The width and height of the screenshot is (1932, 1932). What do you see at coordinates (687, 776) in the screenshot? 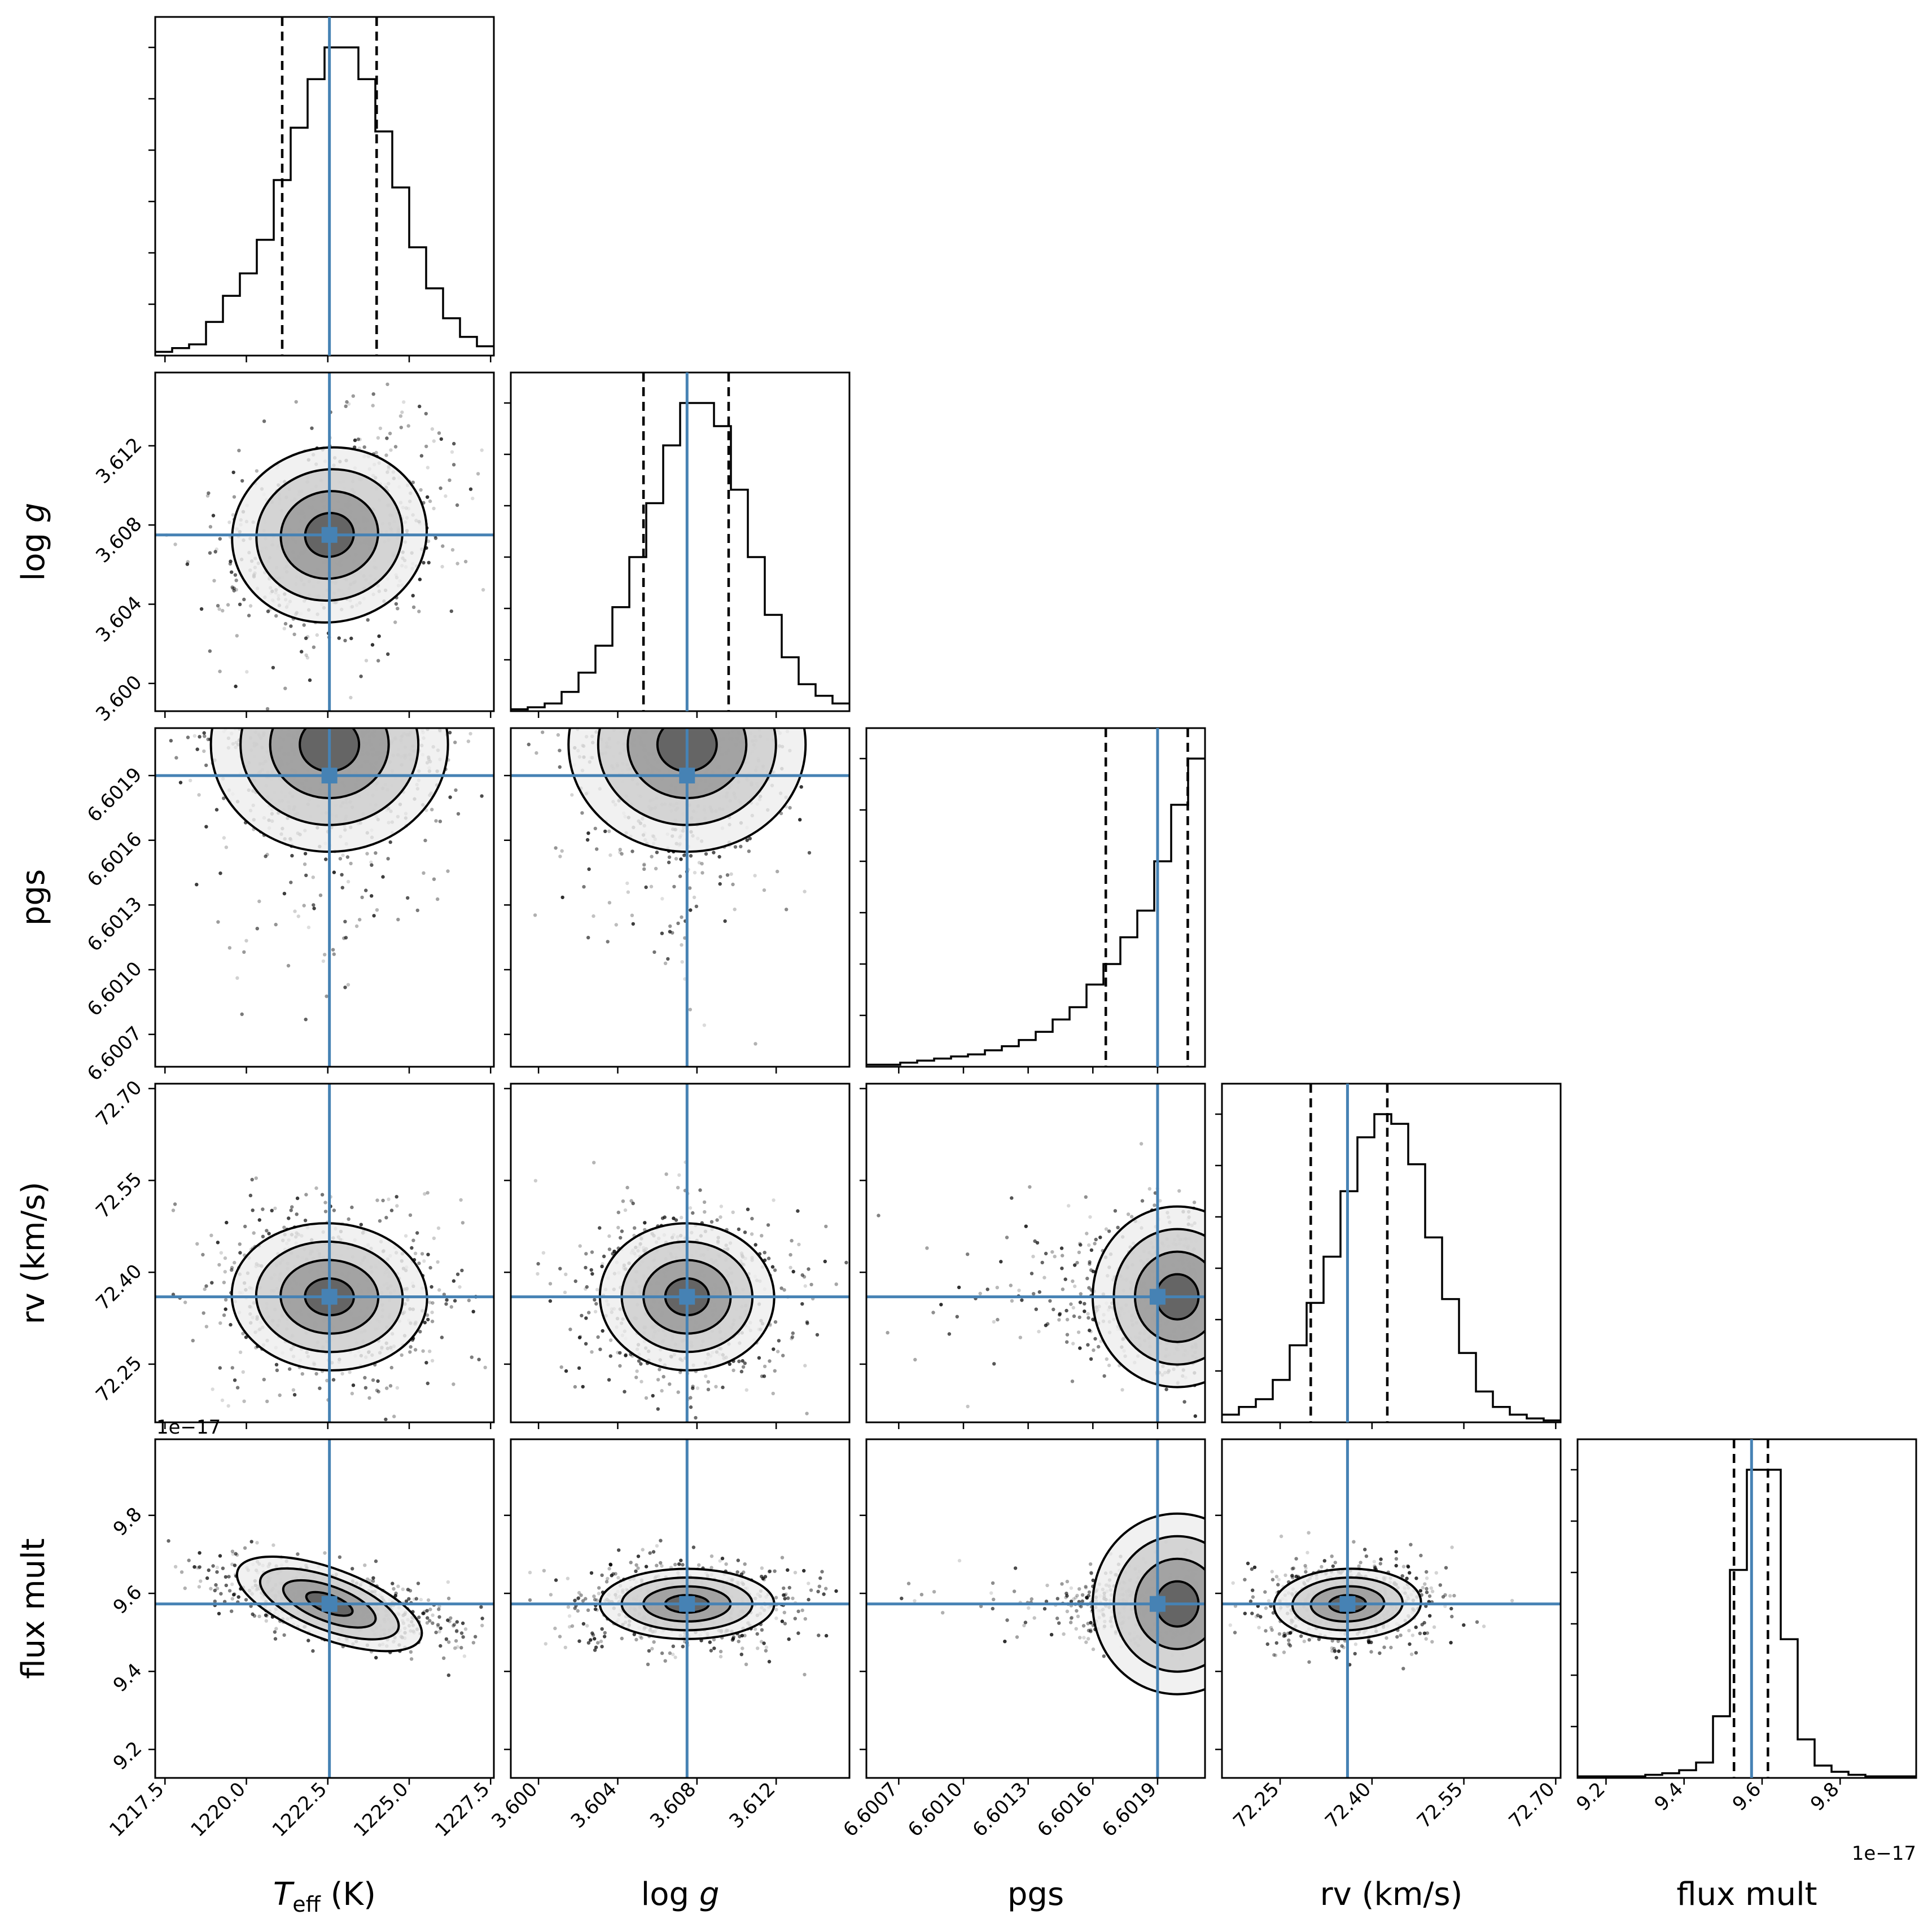
I see `truth-marker` at bounding box center [687, 776].